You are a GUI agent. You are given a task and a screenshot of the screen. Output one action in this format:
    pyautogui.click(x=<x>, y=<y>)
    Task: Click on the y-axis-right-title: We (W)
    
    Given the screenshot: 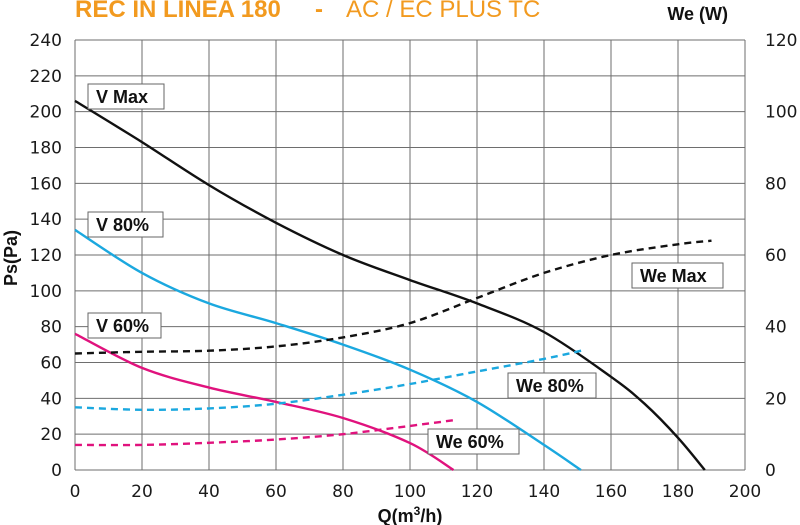 What is the action you would take?
    pyautogui.click(x=697, y=14)
    